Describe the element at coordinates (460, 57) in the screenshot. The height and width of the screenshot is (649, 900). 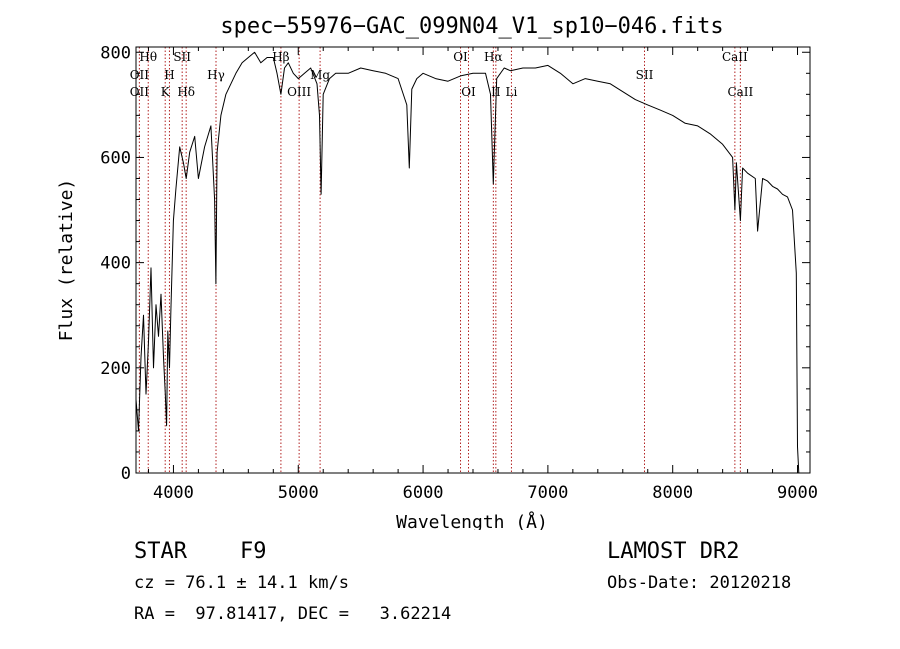
I see `line-label-11: OI` at that location.